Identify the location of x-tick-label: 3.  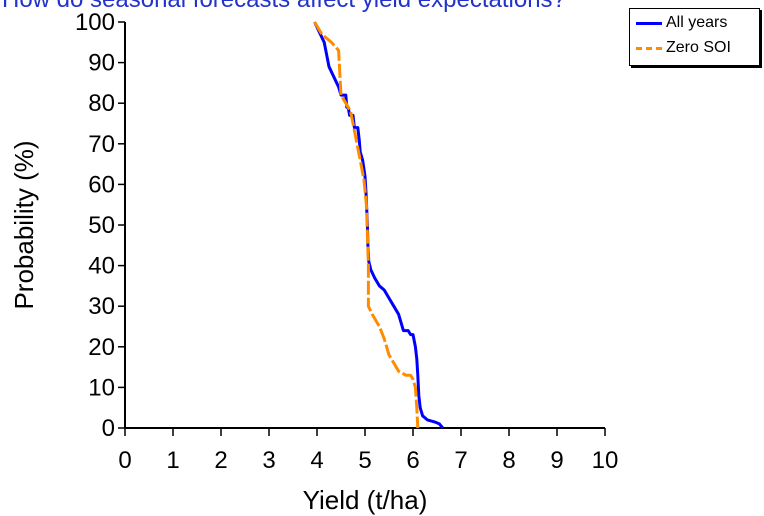
(268, 460).